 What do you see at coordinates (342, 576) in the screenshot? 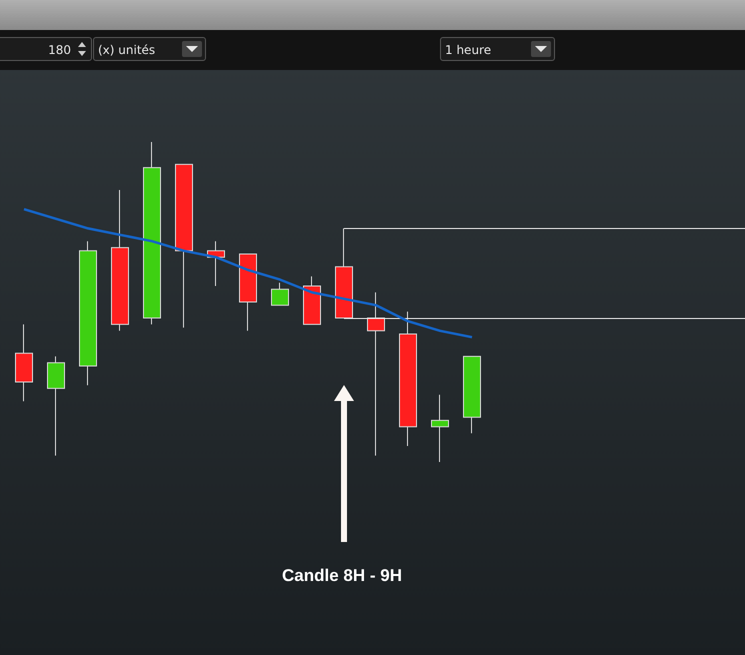
I see `text: Candle 8H - 9H` at bounding box center [342, 576].